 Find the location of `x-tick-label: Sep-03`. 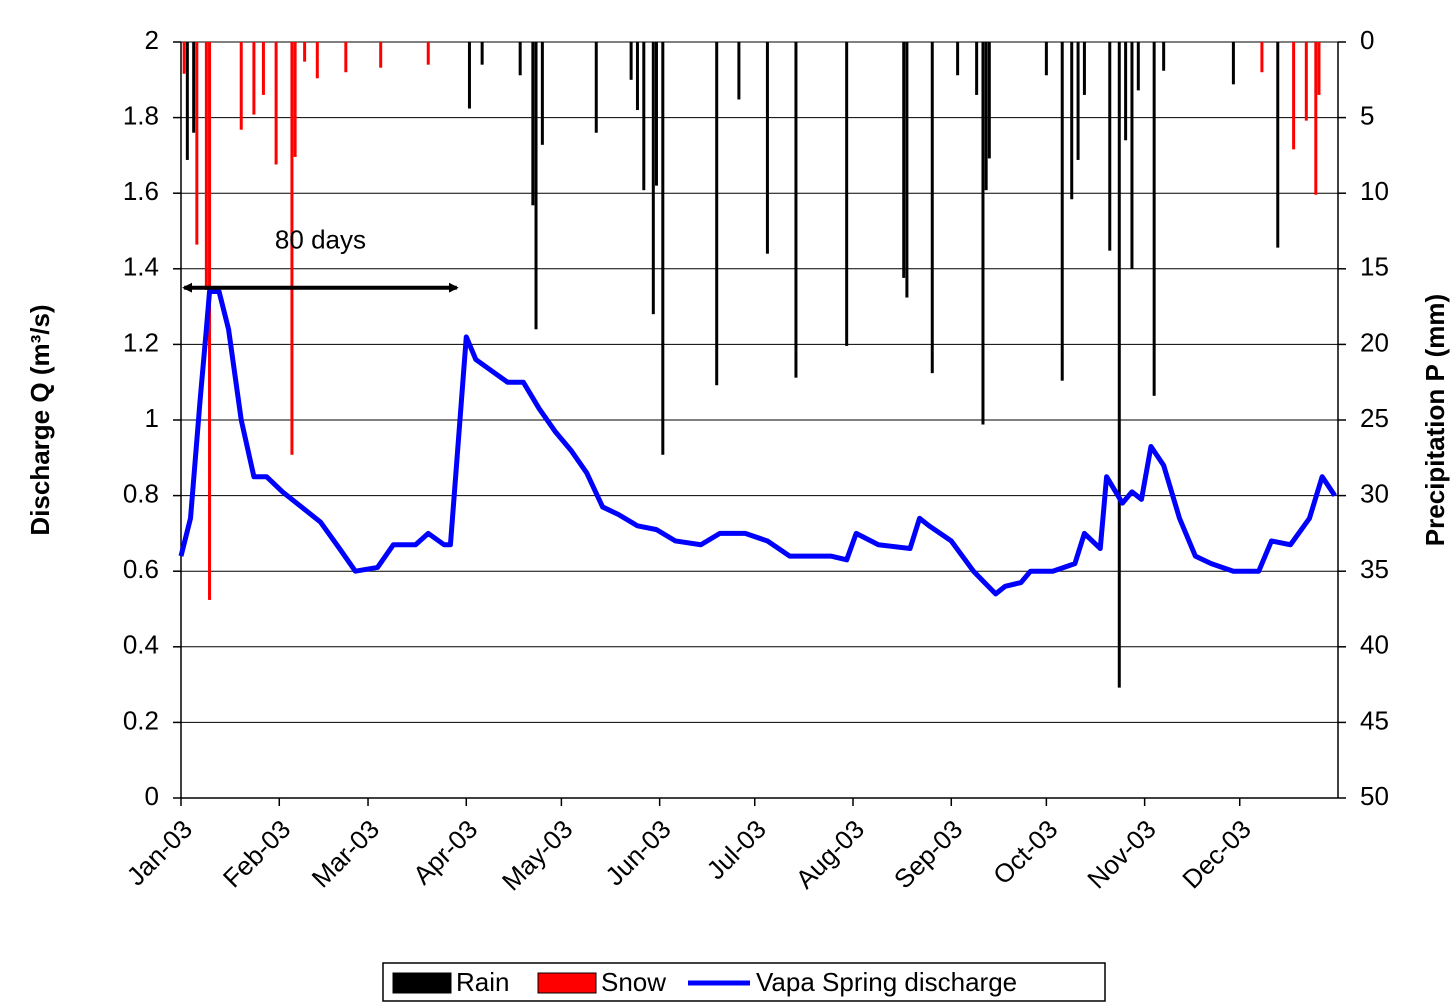

x-tick-label: Sep-03 is located at coordinates (928, 854).